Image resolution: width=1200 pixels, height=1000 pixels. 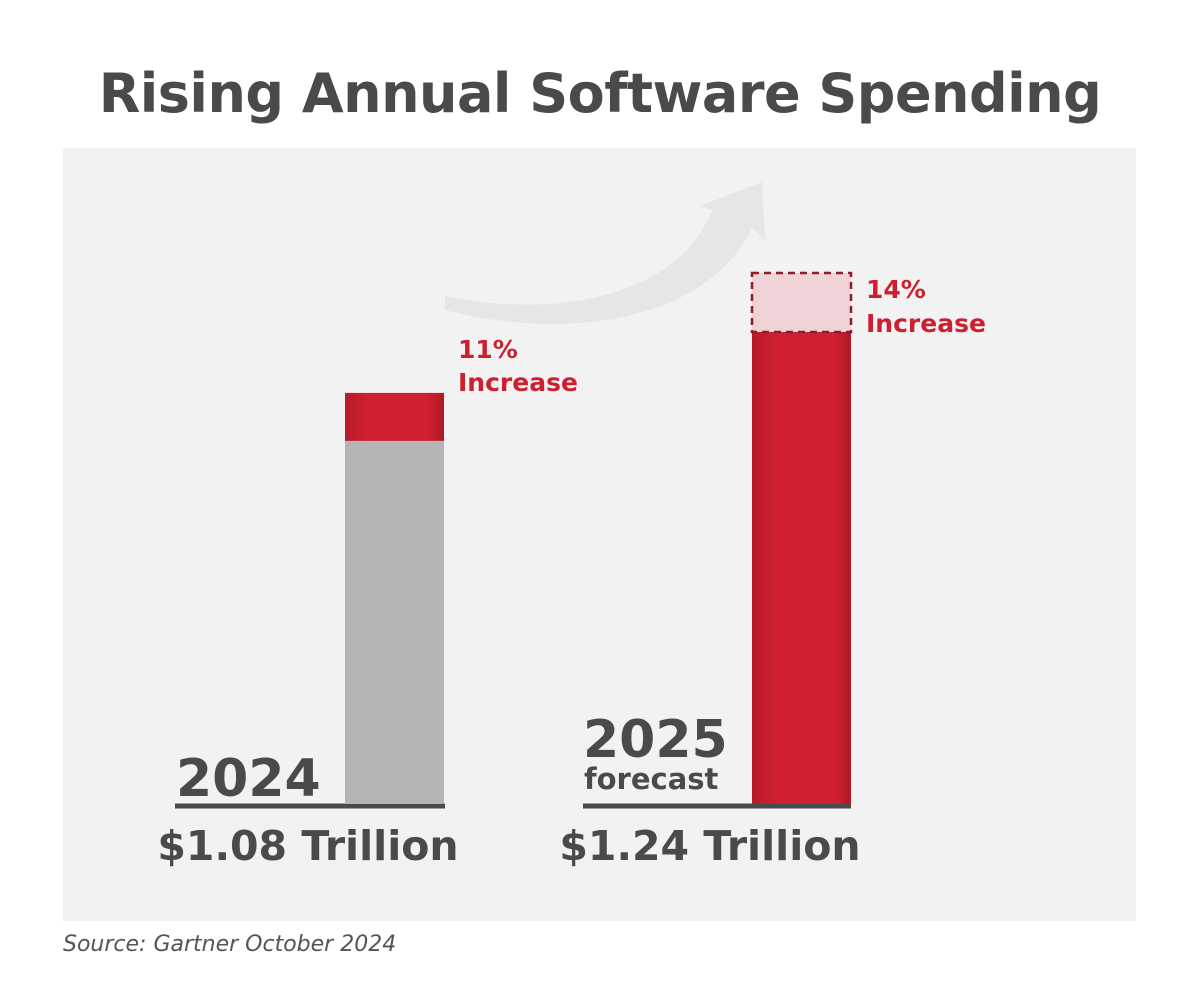 I want to click on increase-pct-2024: 11%, so click(x=488, y=349).